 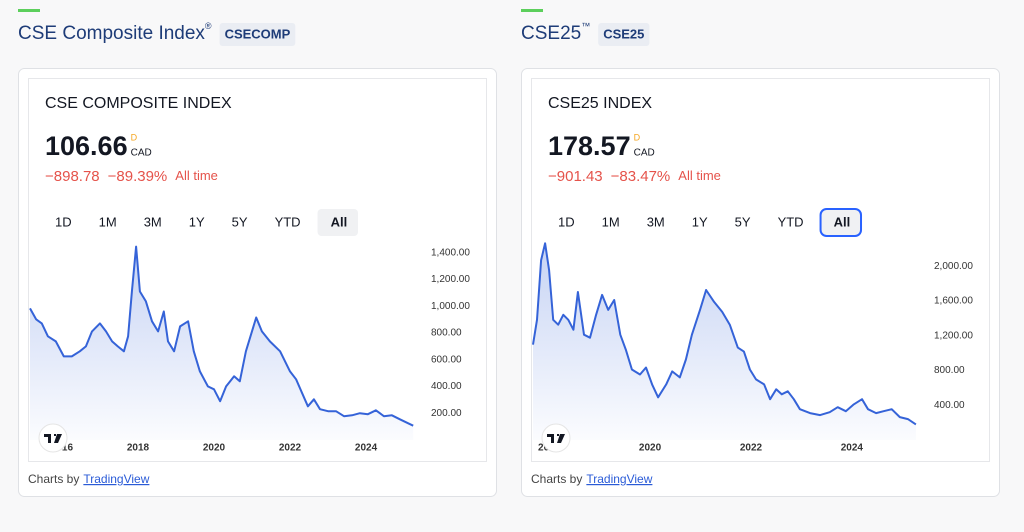 I want to click on change: −898.78 −89.39% All time, so click(x=131, y=176).